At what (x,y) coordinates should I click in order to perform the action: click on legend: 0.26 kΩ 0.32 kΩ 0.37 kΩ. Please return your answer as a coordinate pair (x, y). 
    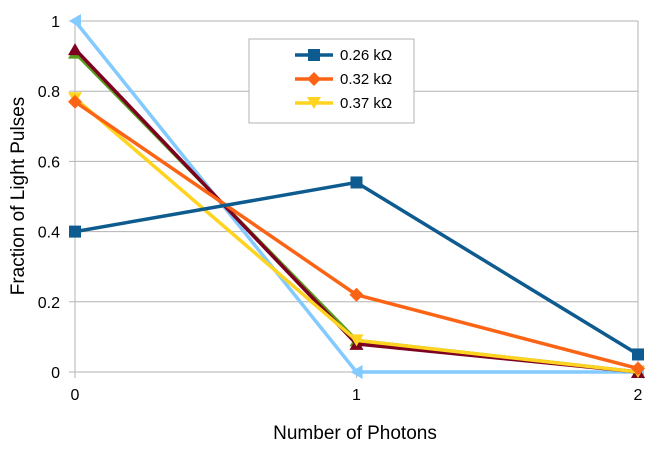
    Looking at the image, I should click on (331, 81).